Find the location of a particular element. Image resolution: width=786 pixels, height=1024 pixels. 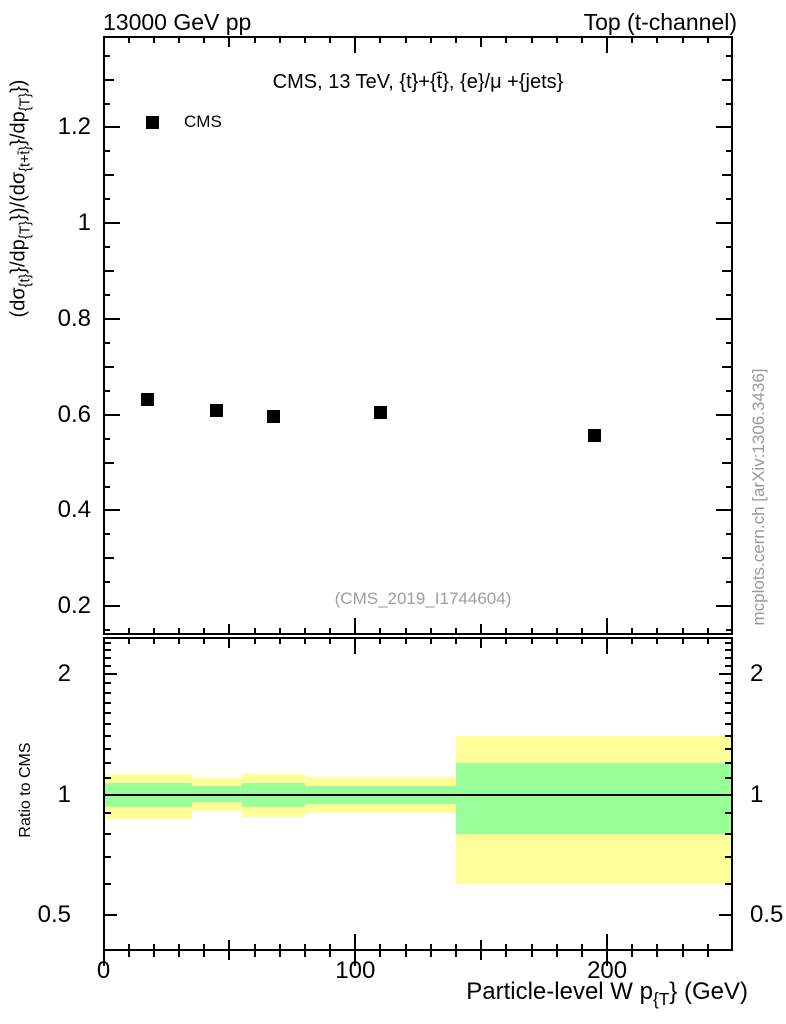

y-title-part: }/dp is located at coordinates (18, 256).